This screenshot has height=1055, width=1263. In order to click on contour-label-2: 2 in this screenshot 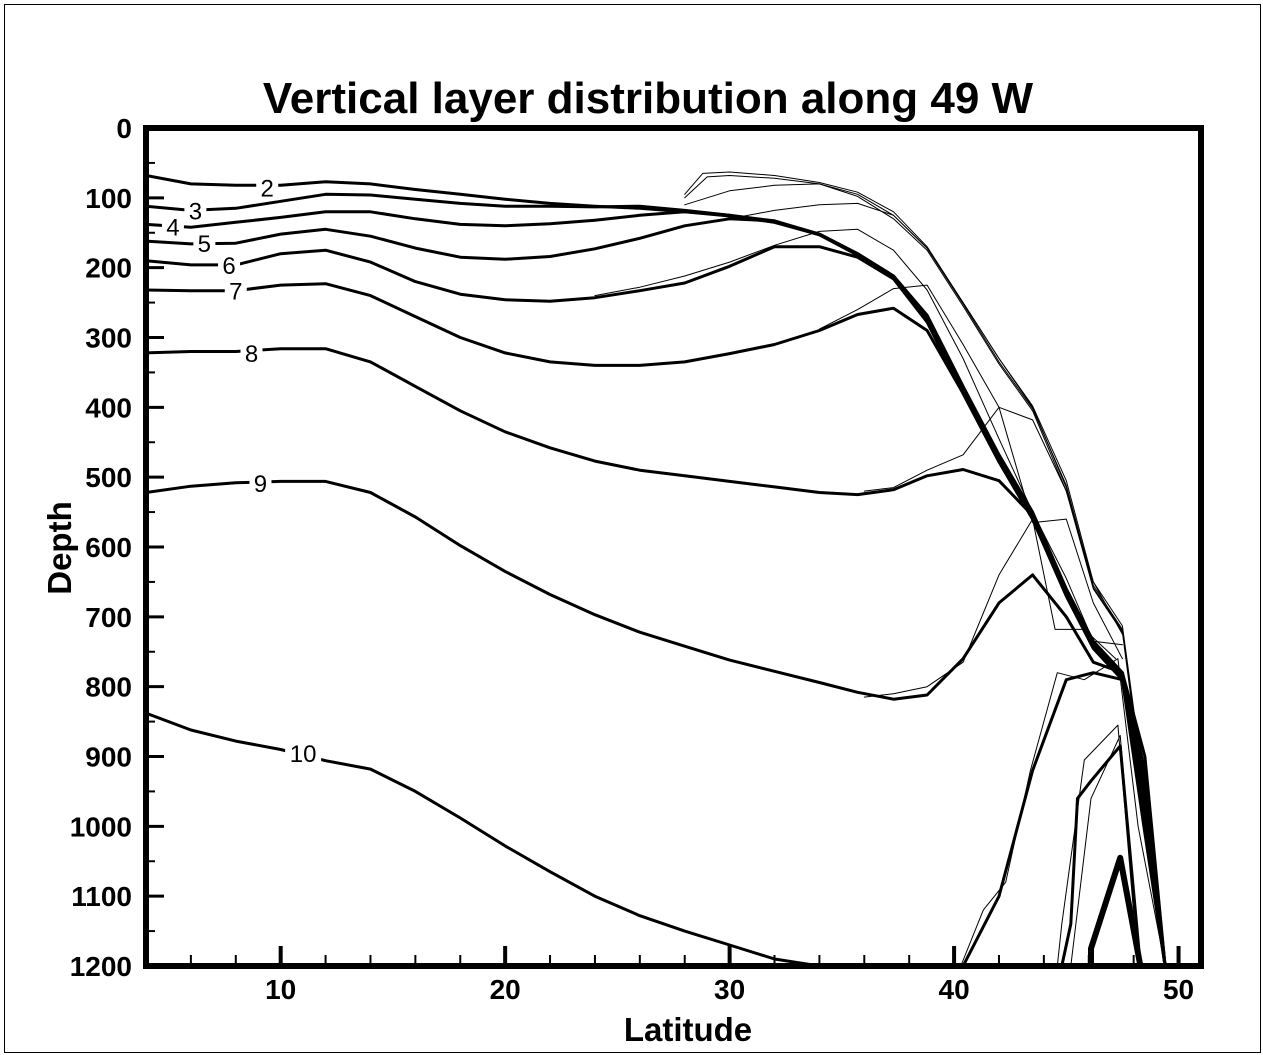, I will do `click(267, 188)`.